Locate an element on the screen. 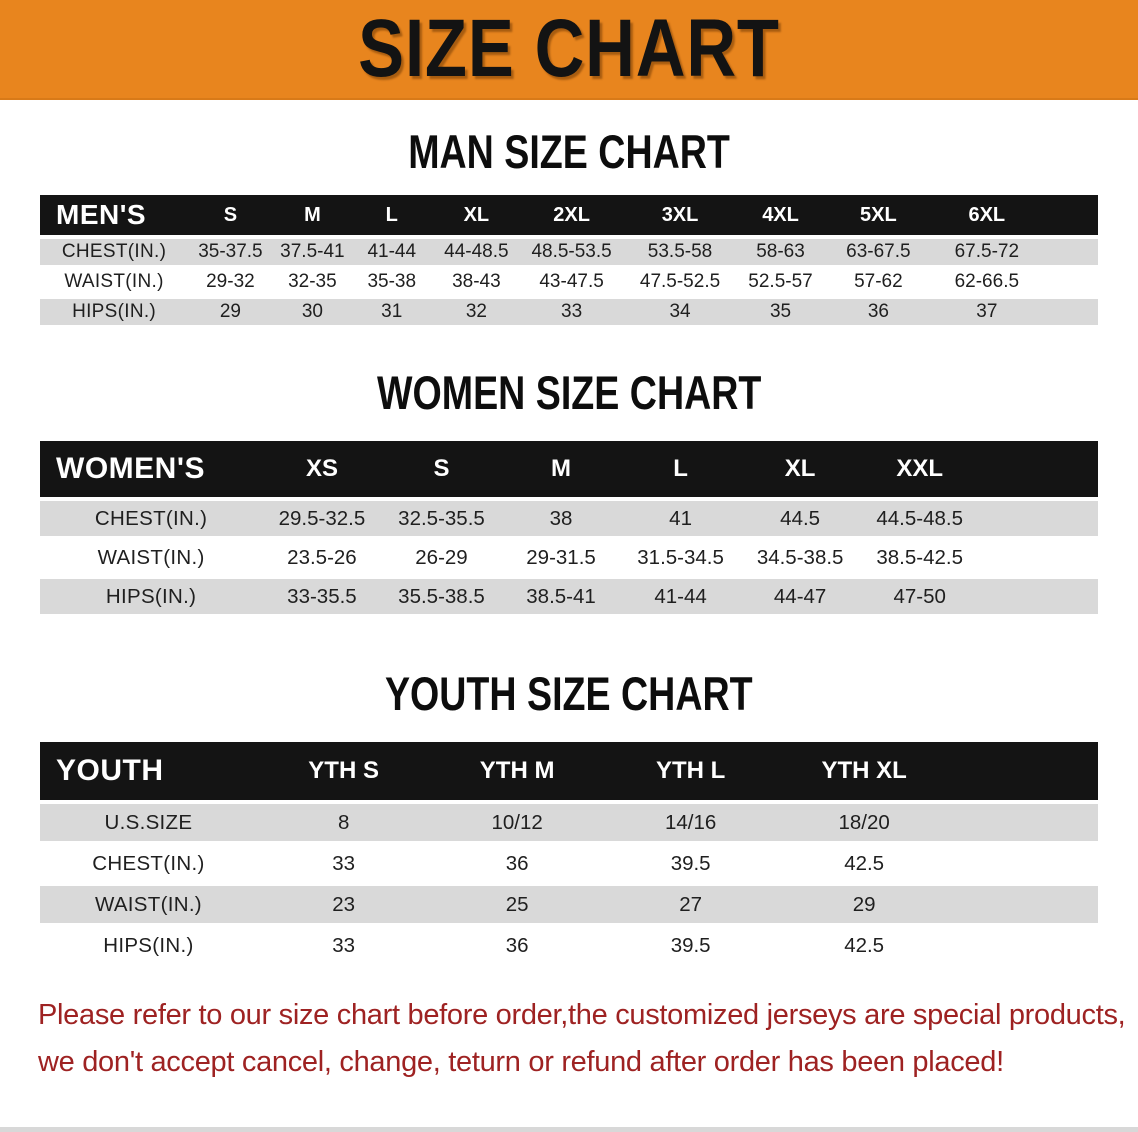  table-row: CHEST(IN.) 33 36 39.5 42.5 is located at coordinates (569, 864).